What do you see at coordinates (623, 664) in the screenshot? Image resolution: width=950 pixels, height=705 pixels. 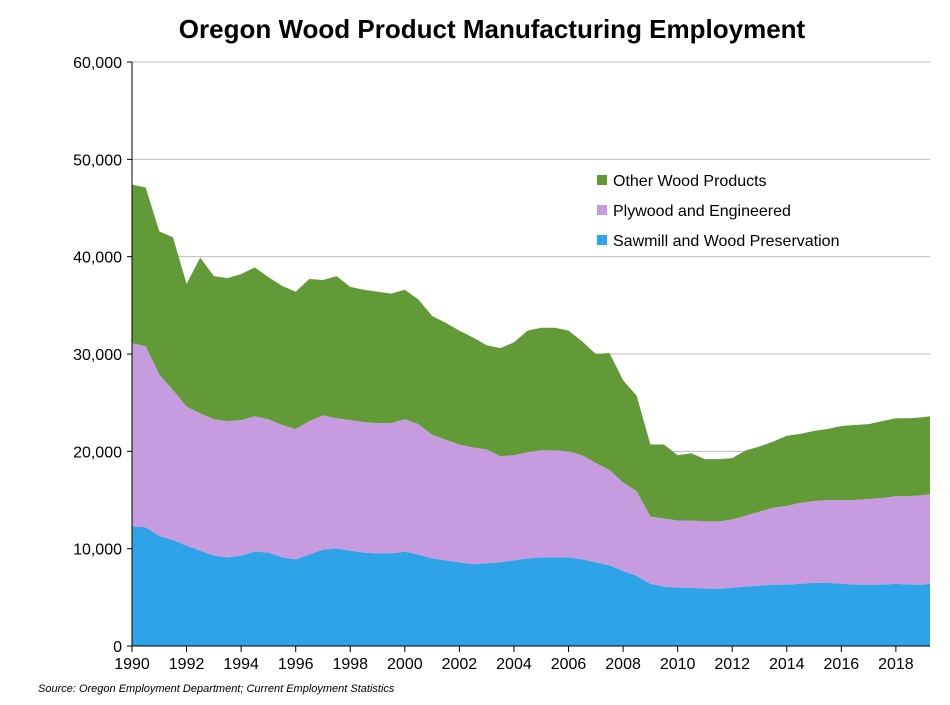 I see `x-tick-label: 2008` at bounding box center [623, 664].